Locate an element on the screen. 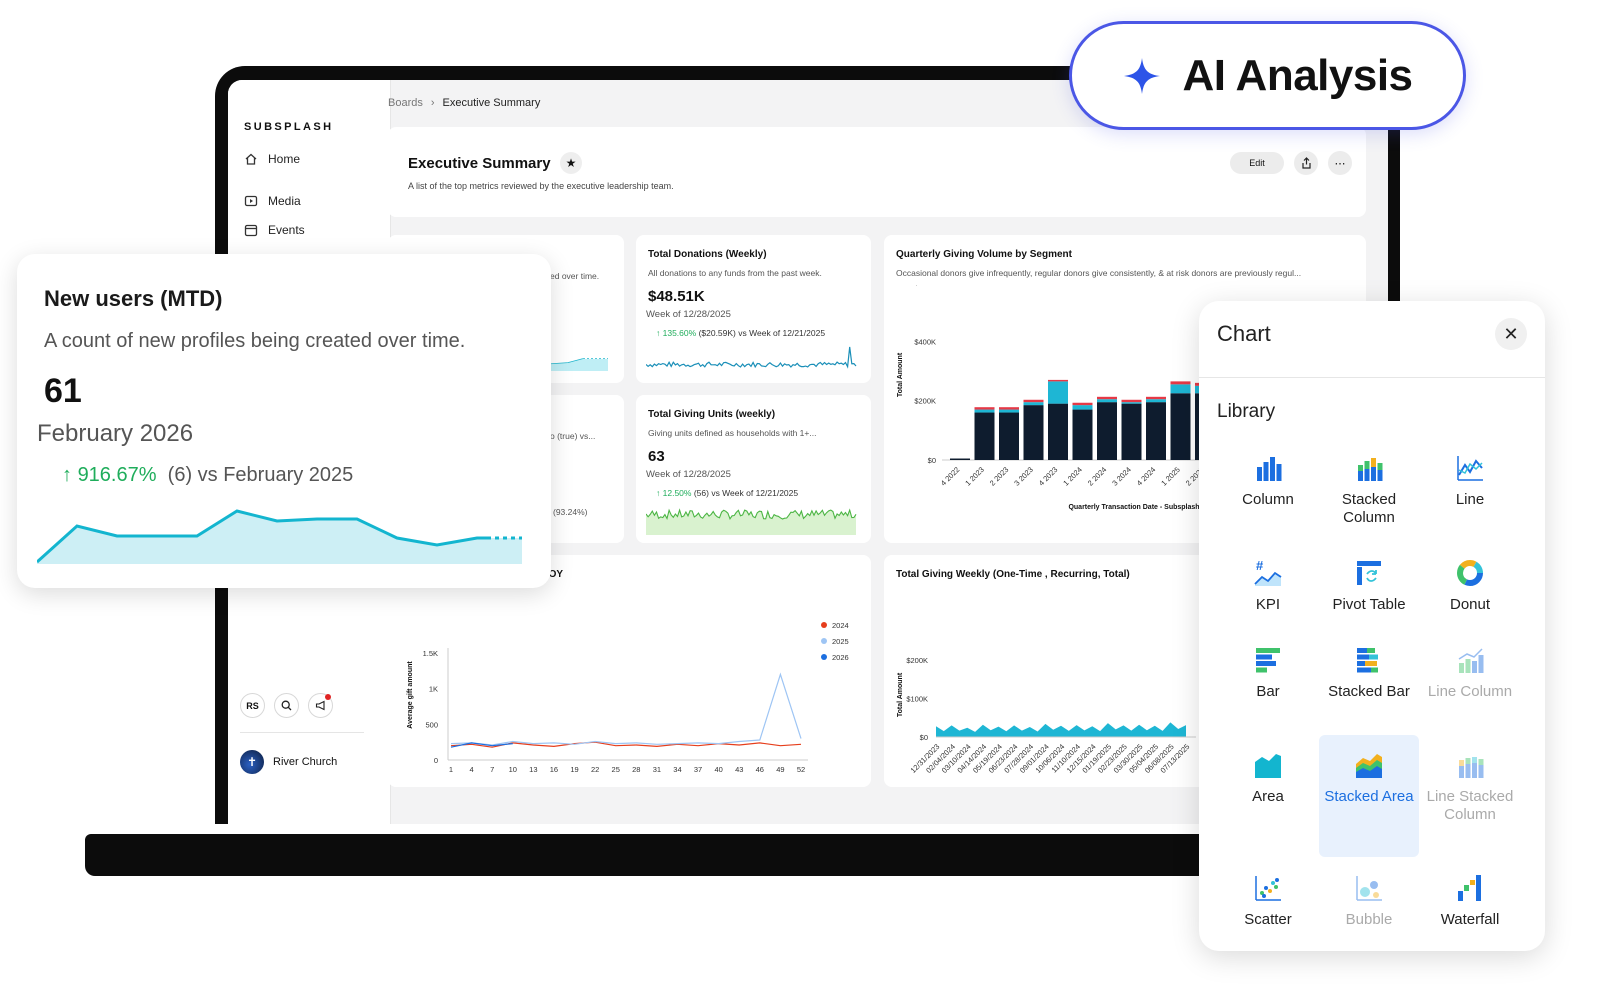  chevron-right-icon: › is located at coordinates (432, 103).